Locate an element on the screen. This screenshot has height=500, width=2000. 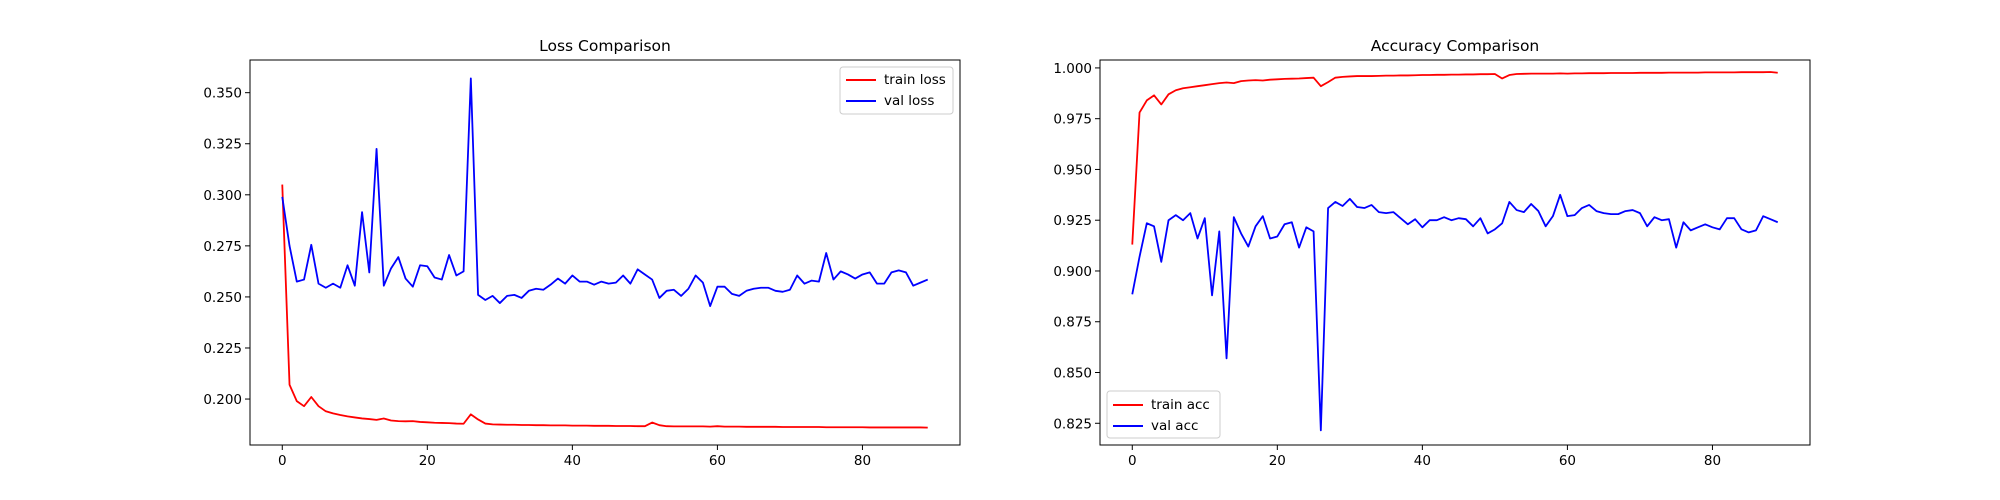
legend: train acc val acc is located at coordinates (1163, 414).